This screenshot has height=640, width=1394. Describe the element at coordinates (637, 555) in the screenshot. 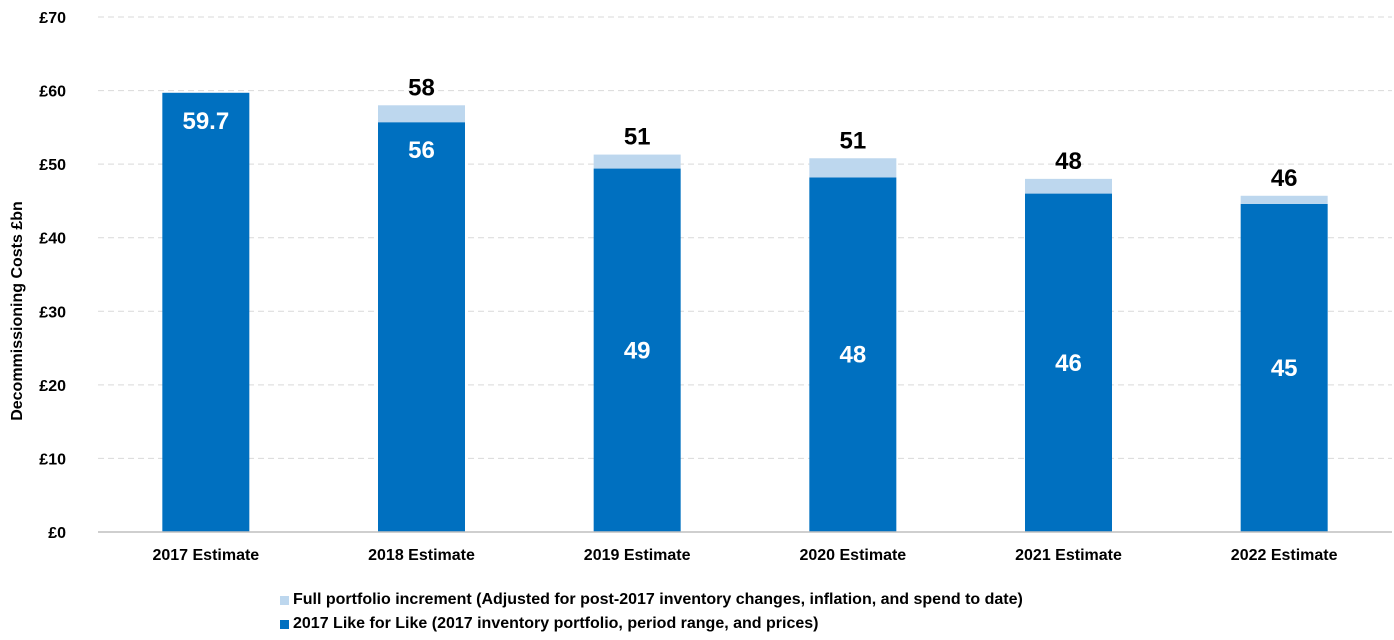

I see `x-tick-label: 2019 Estimate` at that location.